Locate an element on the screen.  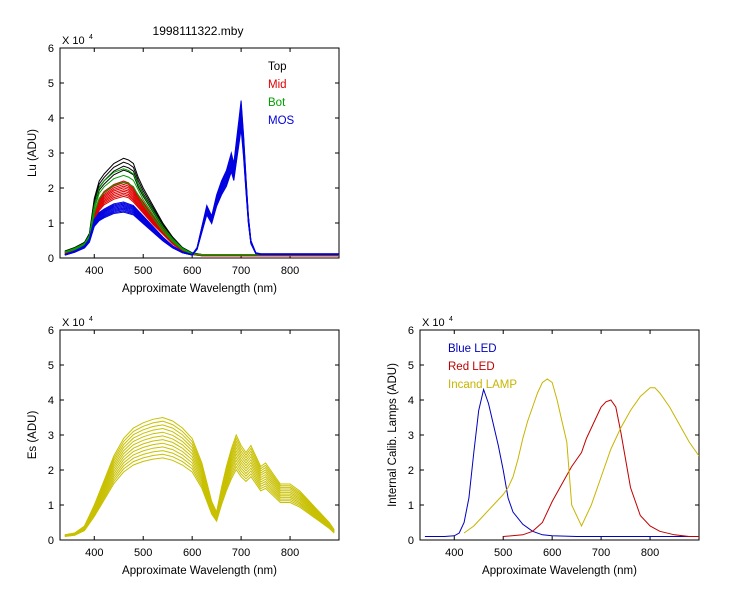
figure-title: 1998111322.mby is located at coordinates (198, 31).